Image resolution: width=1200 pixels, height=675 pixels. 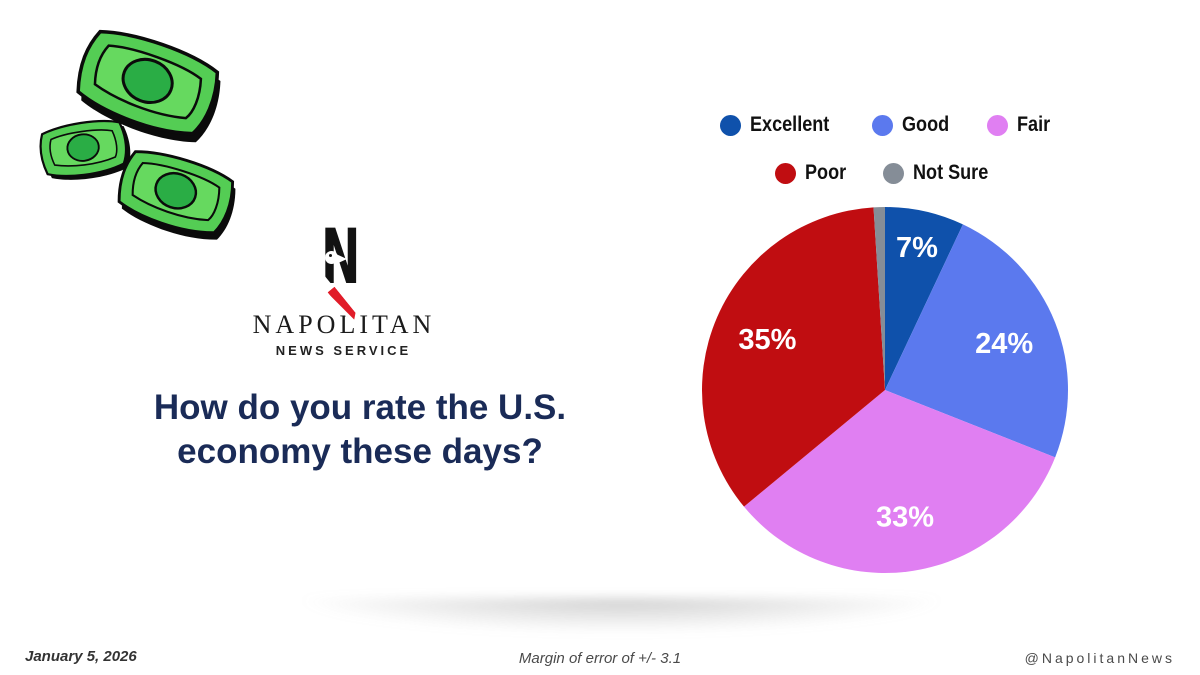 I want to click on pie-slice-good, so click(x=977, y=341).